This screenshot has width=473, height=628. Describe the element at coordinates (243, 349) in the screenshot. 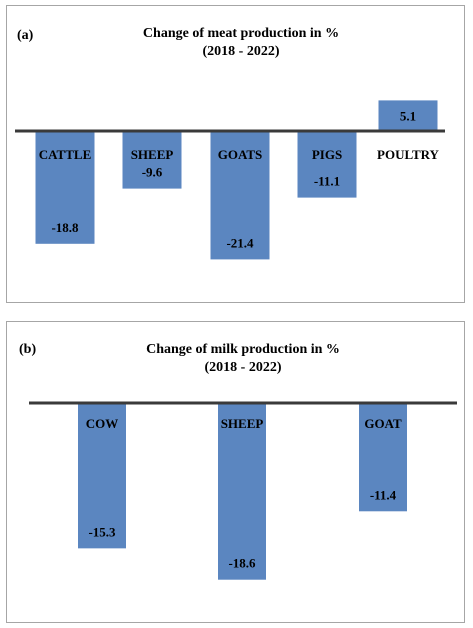

I see `chart-title-b: Change of milk production in %` at that location.